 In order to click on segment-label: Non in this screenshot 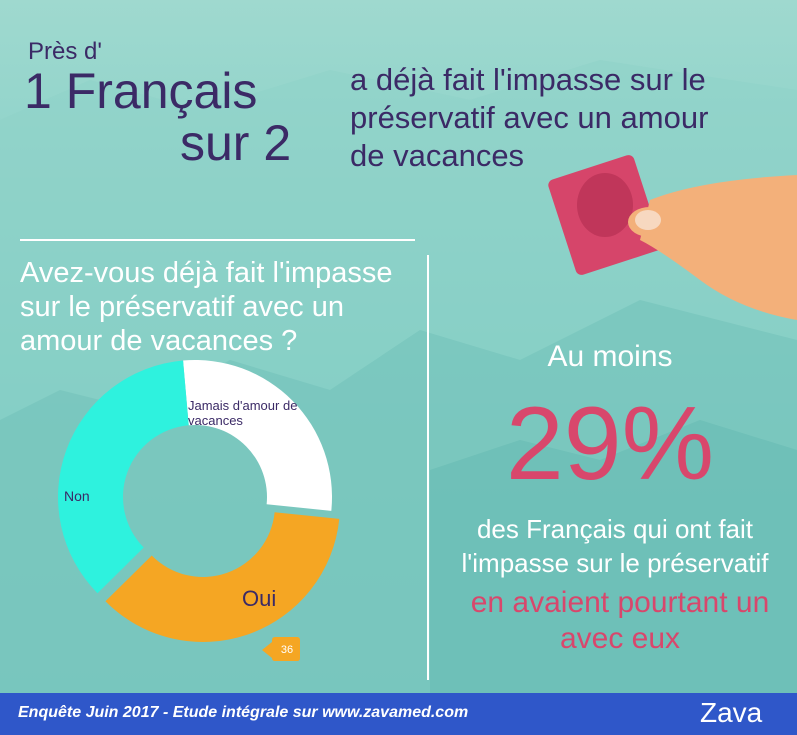, I will do `click(77, 496)`.